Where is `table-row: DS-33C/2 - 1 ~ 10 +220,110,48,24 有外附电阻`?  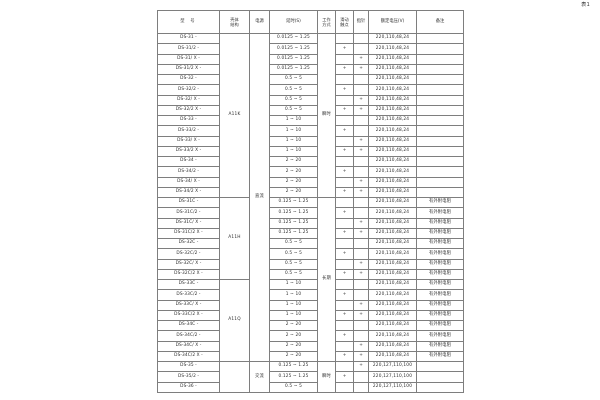
table-row: DS-33C/2 - 1 ~ 10 +220,110,48,24 有外附电阻 is located at coordinates (310, 295).